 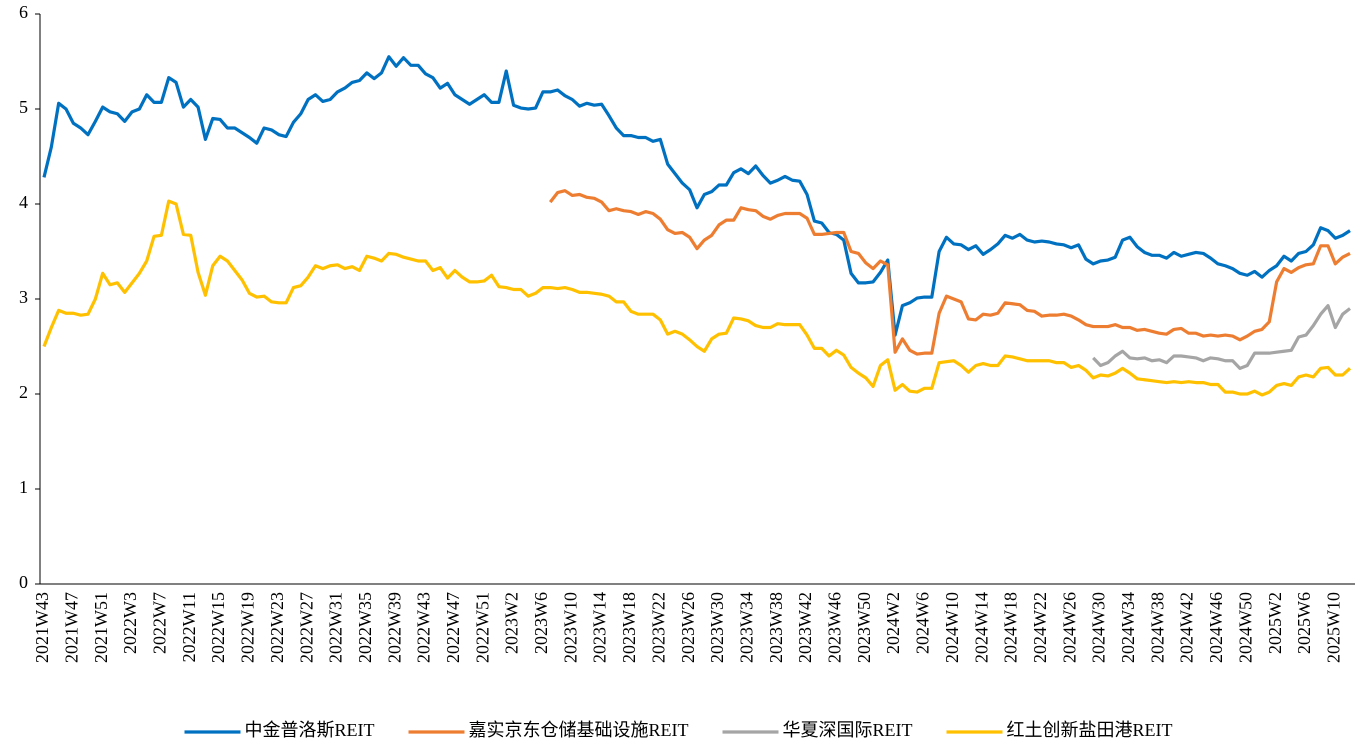 I want to click on x-tick-label: 2021W47, so click(x=71, y=627).